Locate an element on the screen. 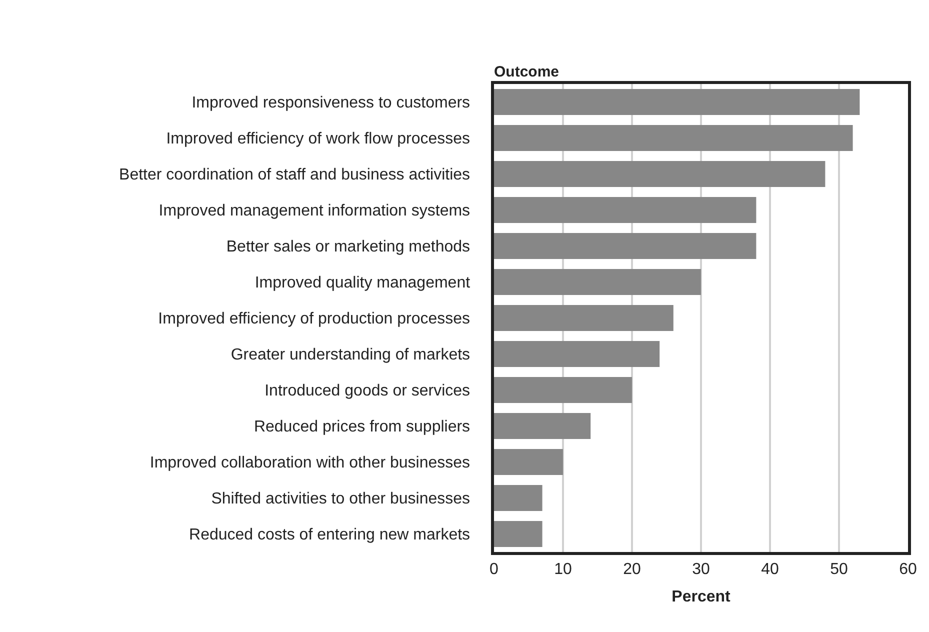  y-tick-label: Better coordination of staff and business activities is located at coordinates (294, 175).